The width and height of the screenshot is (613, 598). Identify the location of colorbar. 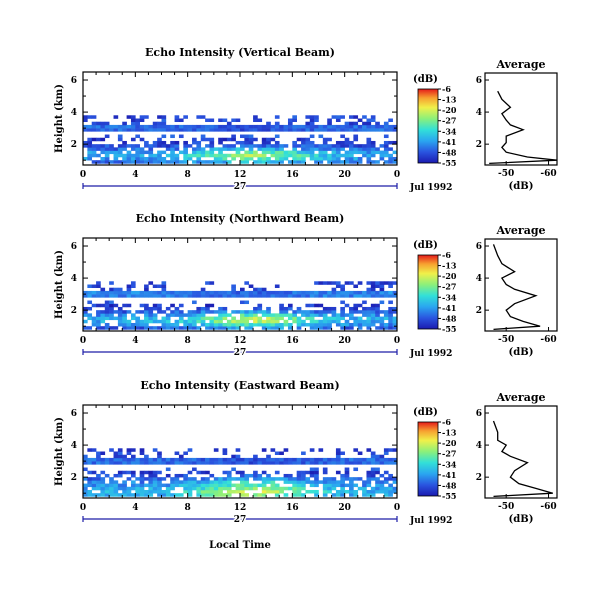
(428, 292).